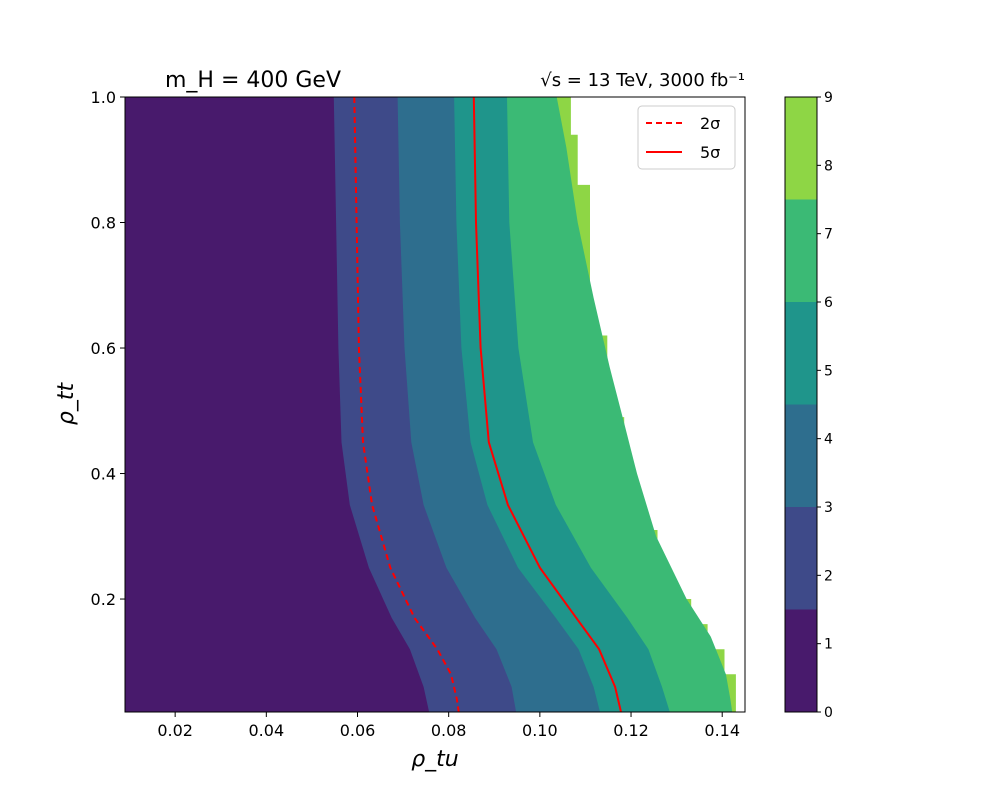 The height and width of the screenshot is (800, 1000). Describe the element at coordinates (406, 404) in the screenshot. I see `significance-line-2sigma` at that location.